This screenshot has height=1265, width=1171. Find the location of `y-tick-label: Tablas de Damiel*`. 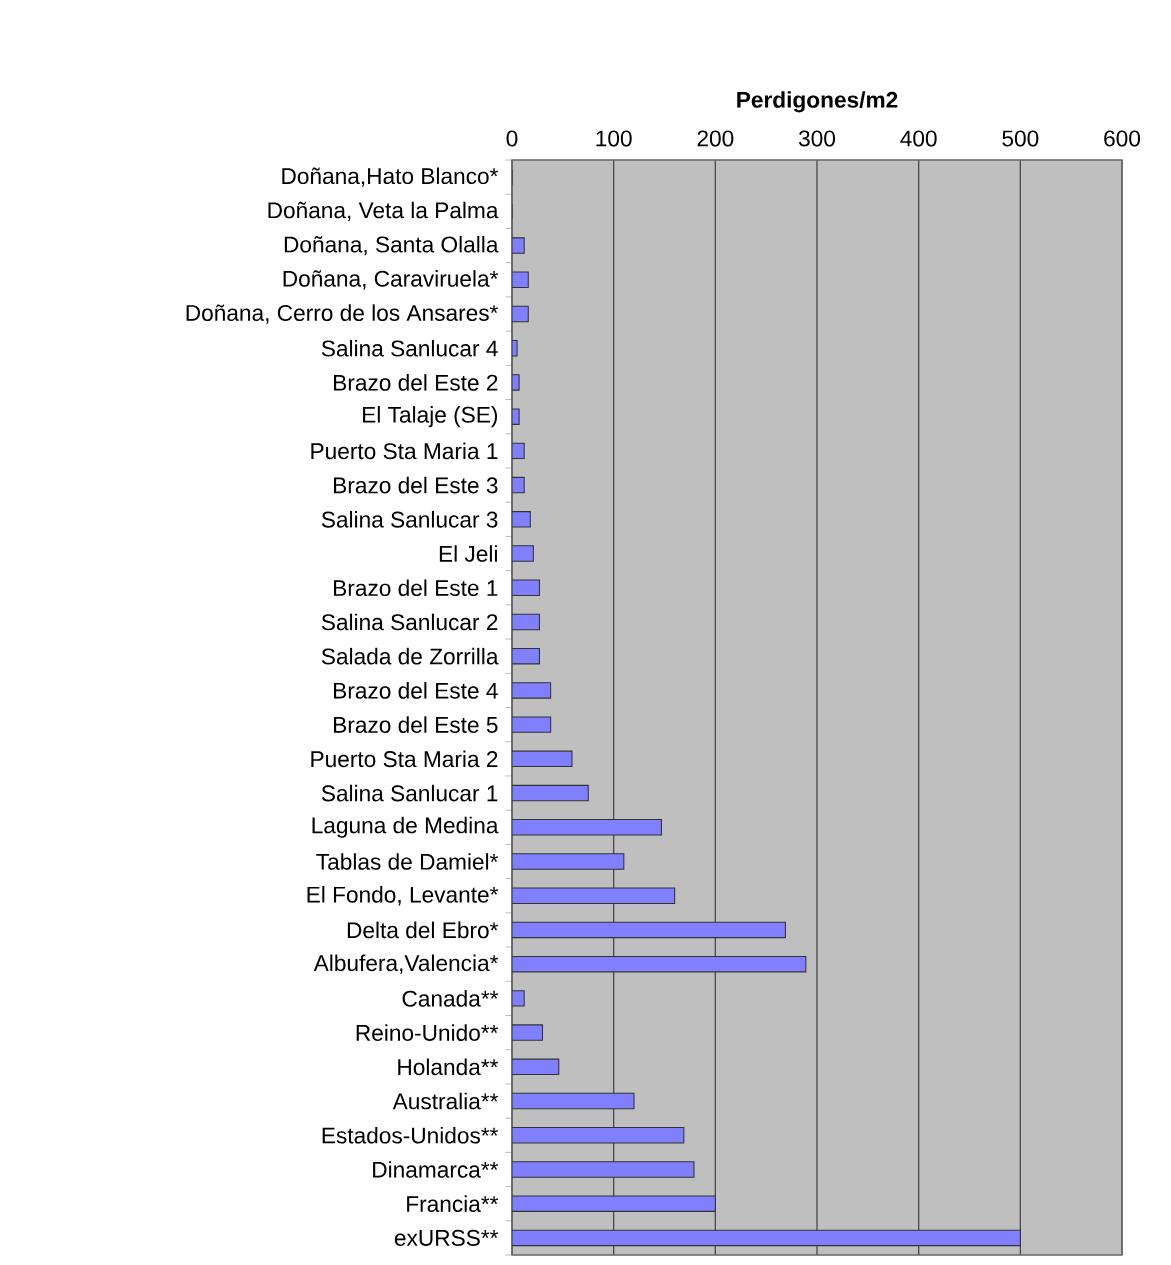

y-tick-label: Tablas de Damiel* is located at coordinates (407, 861).